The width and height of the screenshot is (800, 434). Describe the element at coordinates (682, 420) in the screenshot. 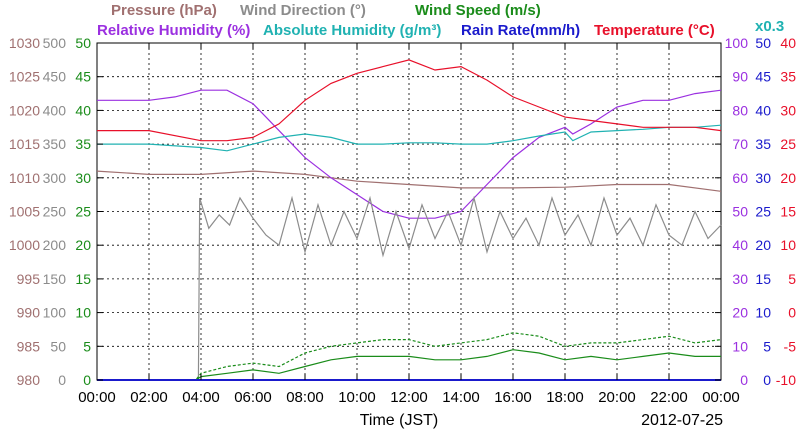

I see `date-label: 2012-07-25` at that location.